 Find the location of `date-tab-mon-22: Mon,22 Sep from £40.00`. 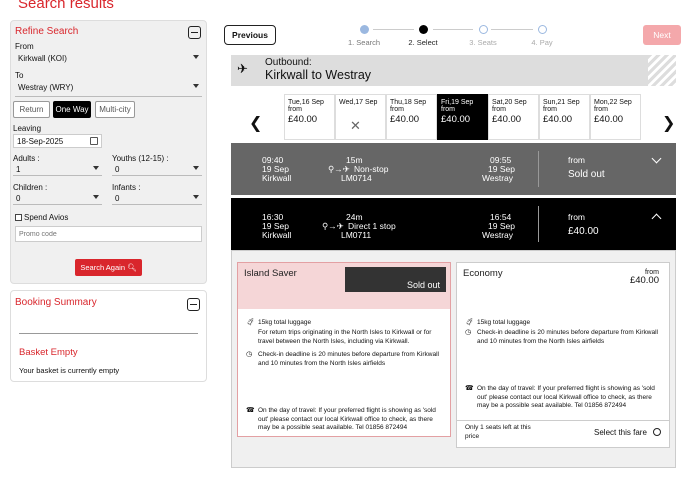

date-tab-mon-22: Mon,22 Sep from £40.00 is located at coordinates (615, 117).